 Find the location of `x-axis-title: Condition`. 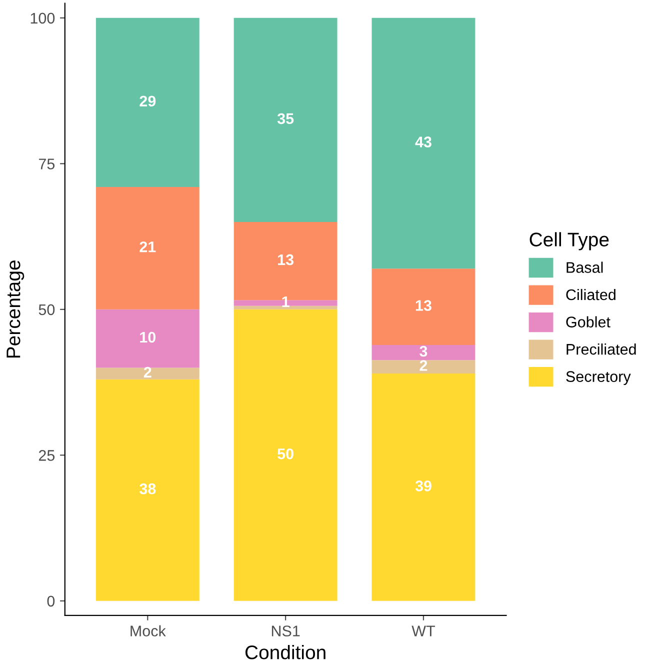

x-axis-title: Condition is located at coordinates (285, 652).